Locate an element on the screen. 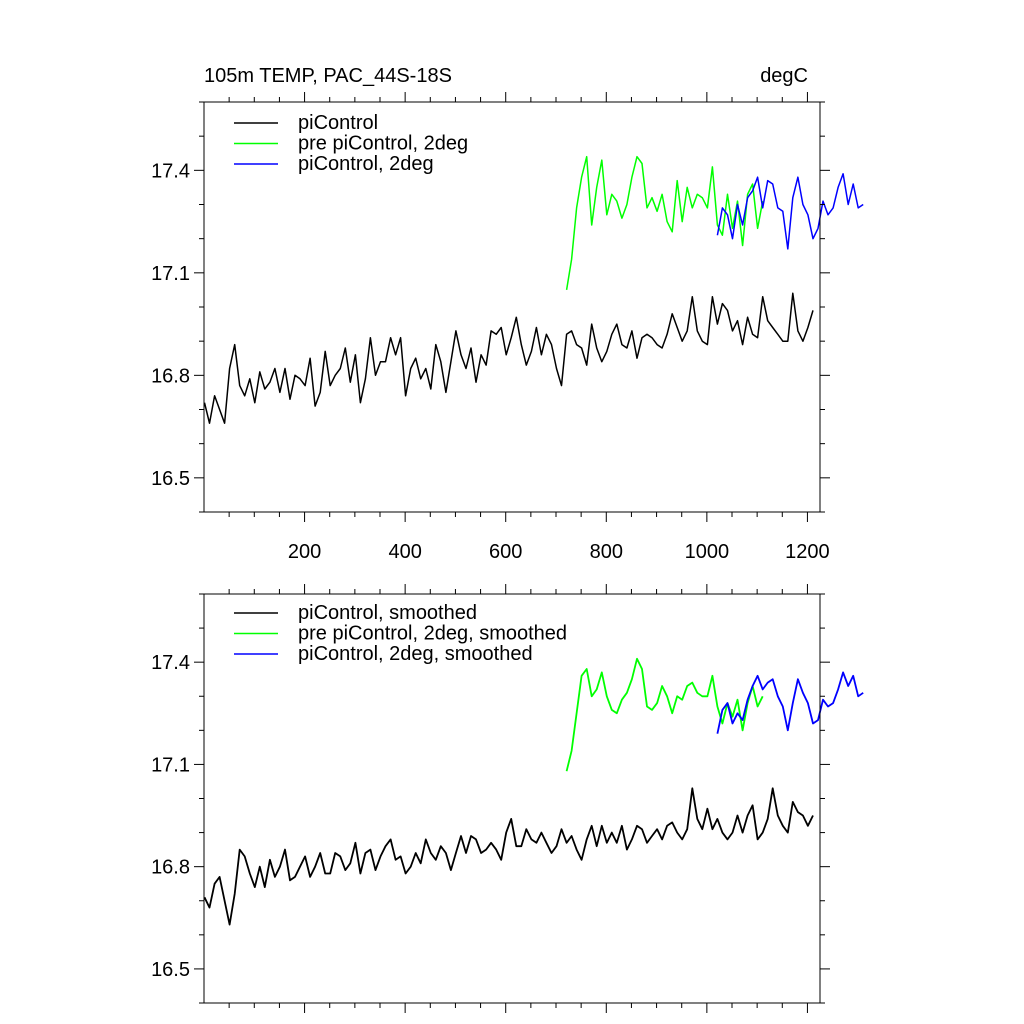  chart-title: 105m TEMP, PAC_44S-18S is located at coordinates (328, 76).